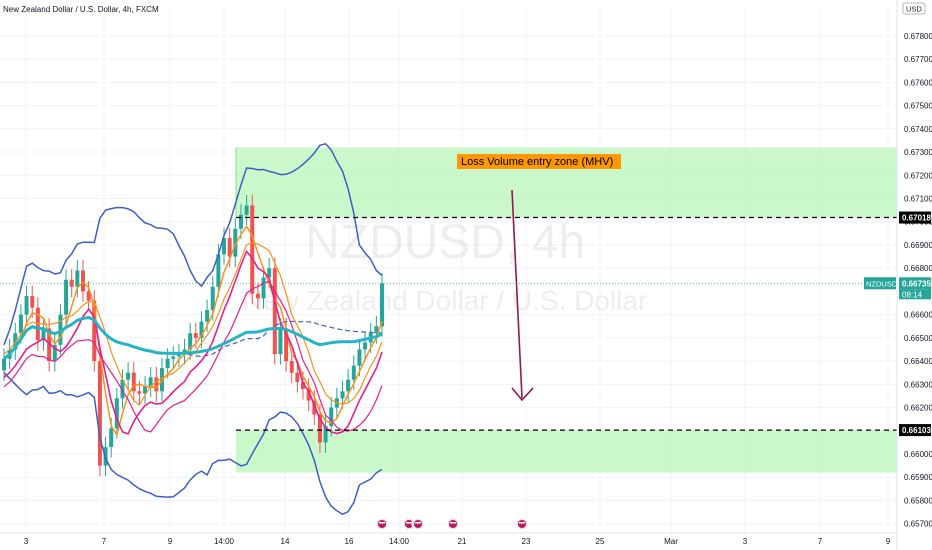  Describe the element at coordinates (600, 541) in the screenshot. I see `time-tick-label: 25` at that location.